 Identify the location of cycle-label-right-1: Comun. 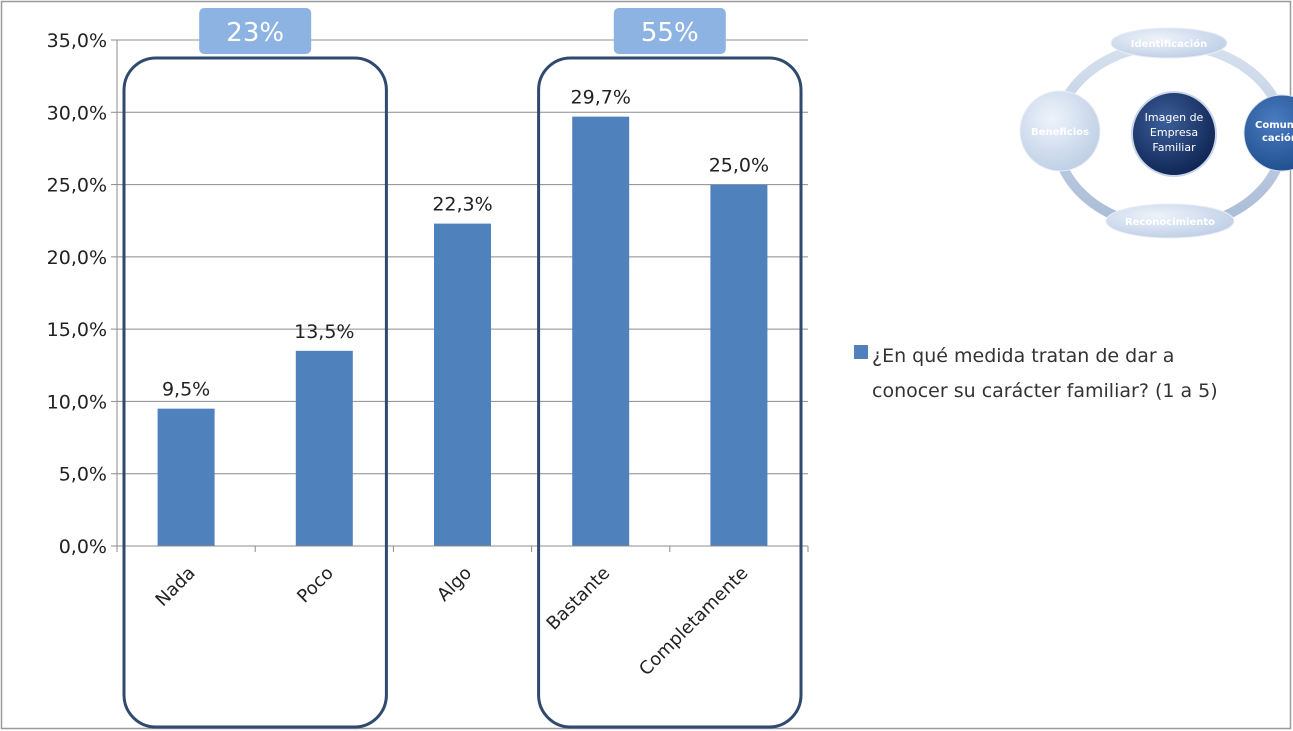
(1274, 125).